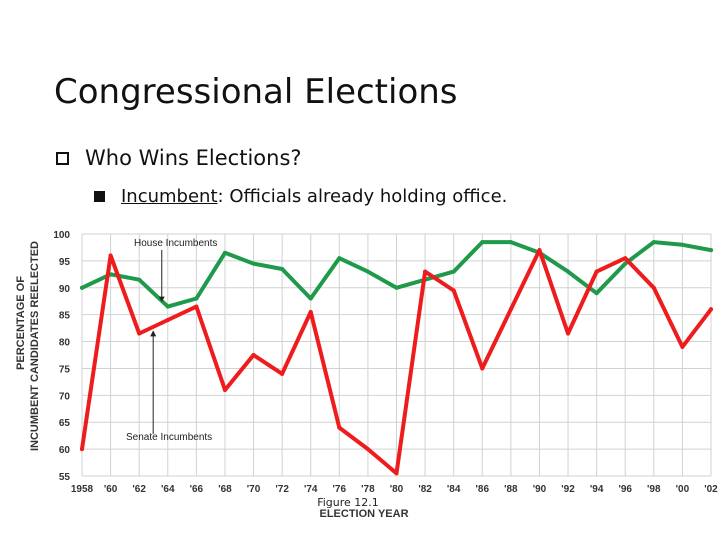 The height and width of the screenshot is (540, 720). I want to click on x-tick-label: 1958, so click(82, 489).